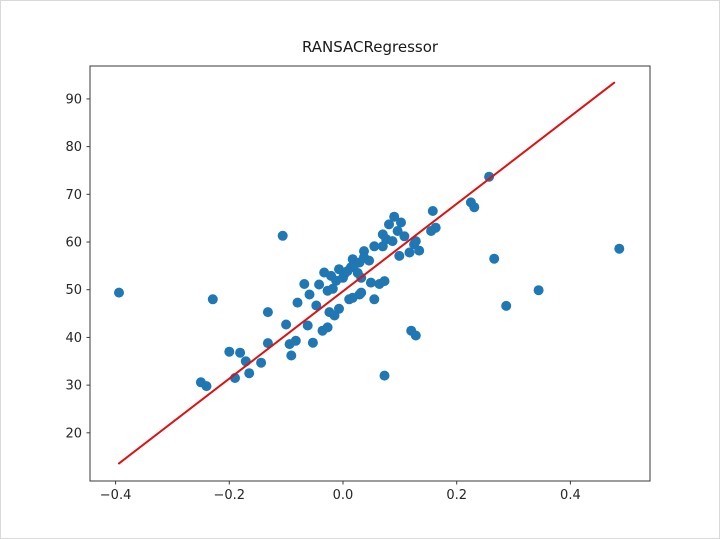 This screenshot has width=720, height=539. I want to click on y-tick-label: 70, so click(73, 195).